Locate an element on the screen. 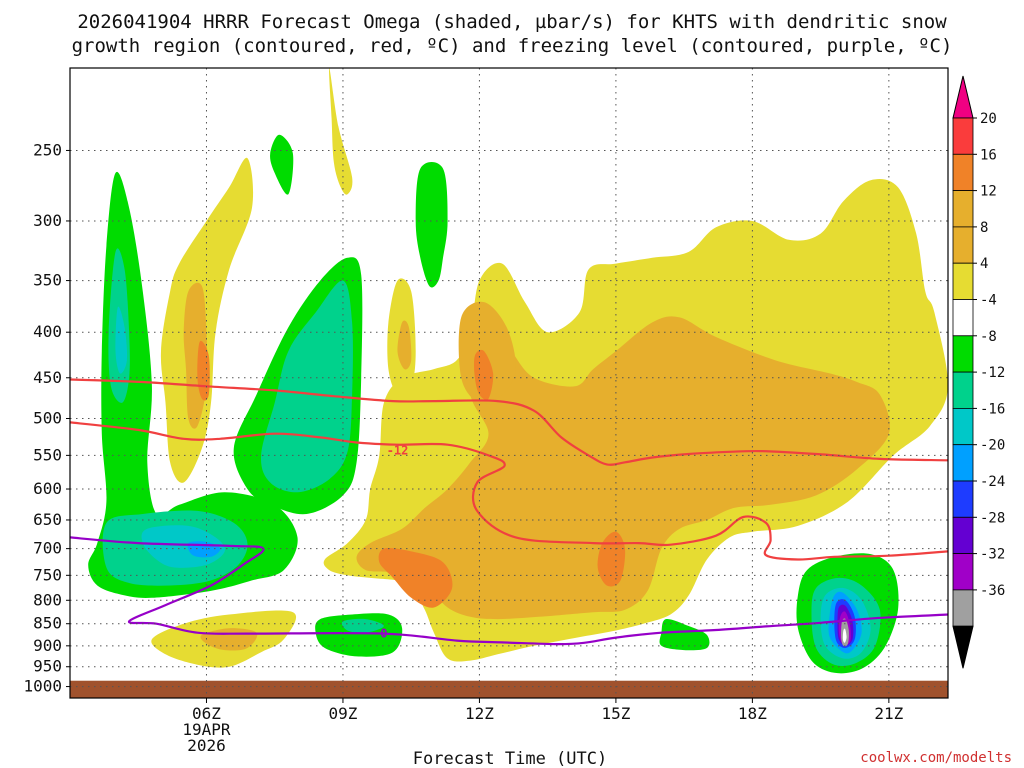 The width and height of the screenshot is (1024, 768). omega-region-left-cyan is located at coordinates (121, 340).